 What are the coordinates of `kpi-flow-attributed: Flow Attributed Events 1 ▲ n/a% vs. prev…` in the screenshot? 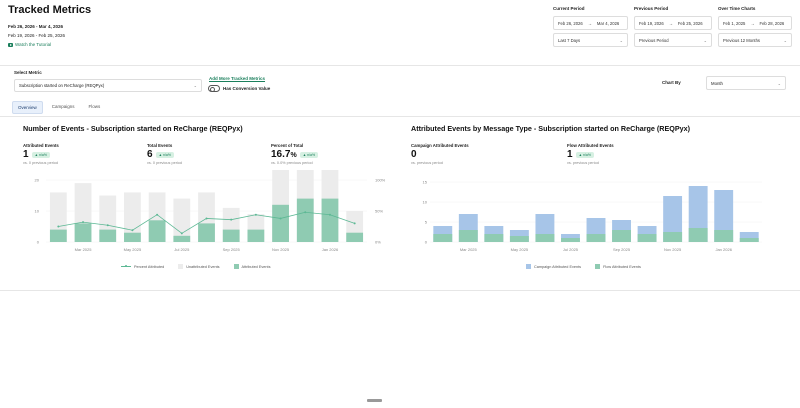 It's located at (590, 154).